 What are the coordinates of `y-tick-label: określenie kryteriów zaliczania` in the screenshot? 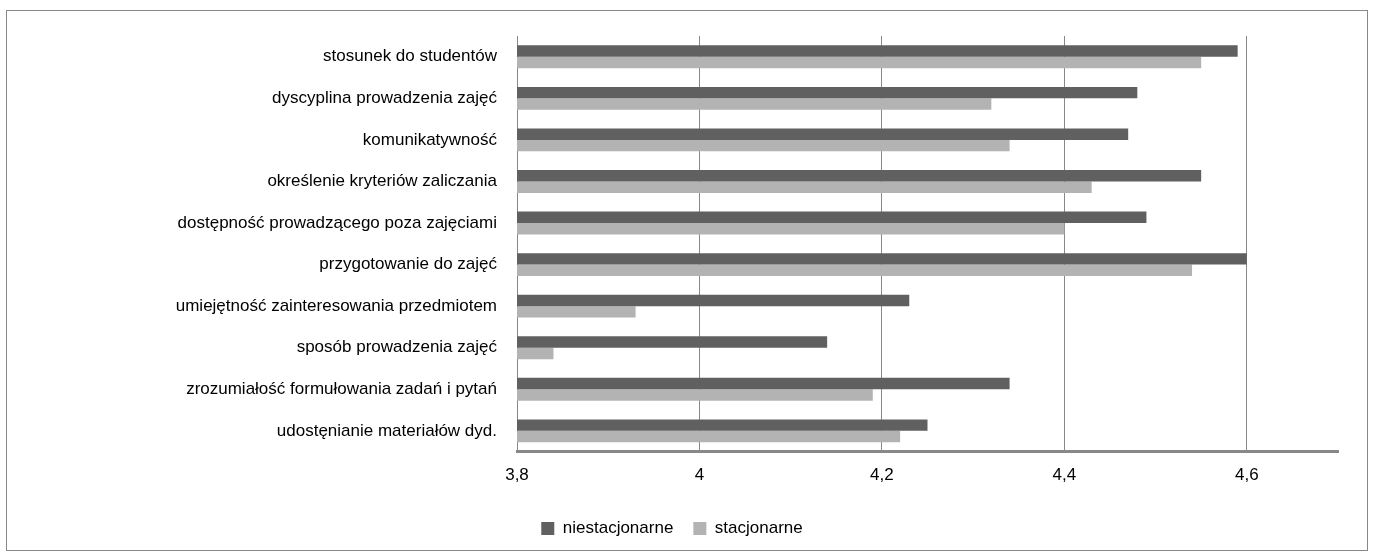 It's located at (382, 181).